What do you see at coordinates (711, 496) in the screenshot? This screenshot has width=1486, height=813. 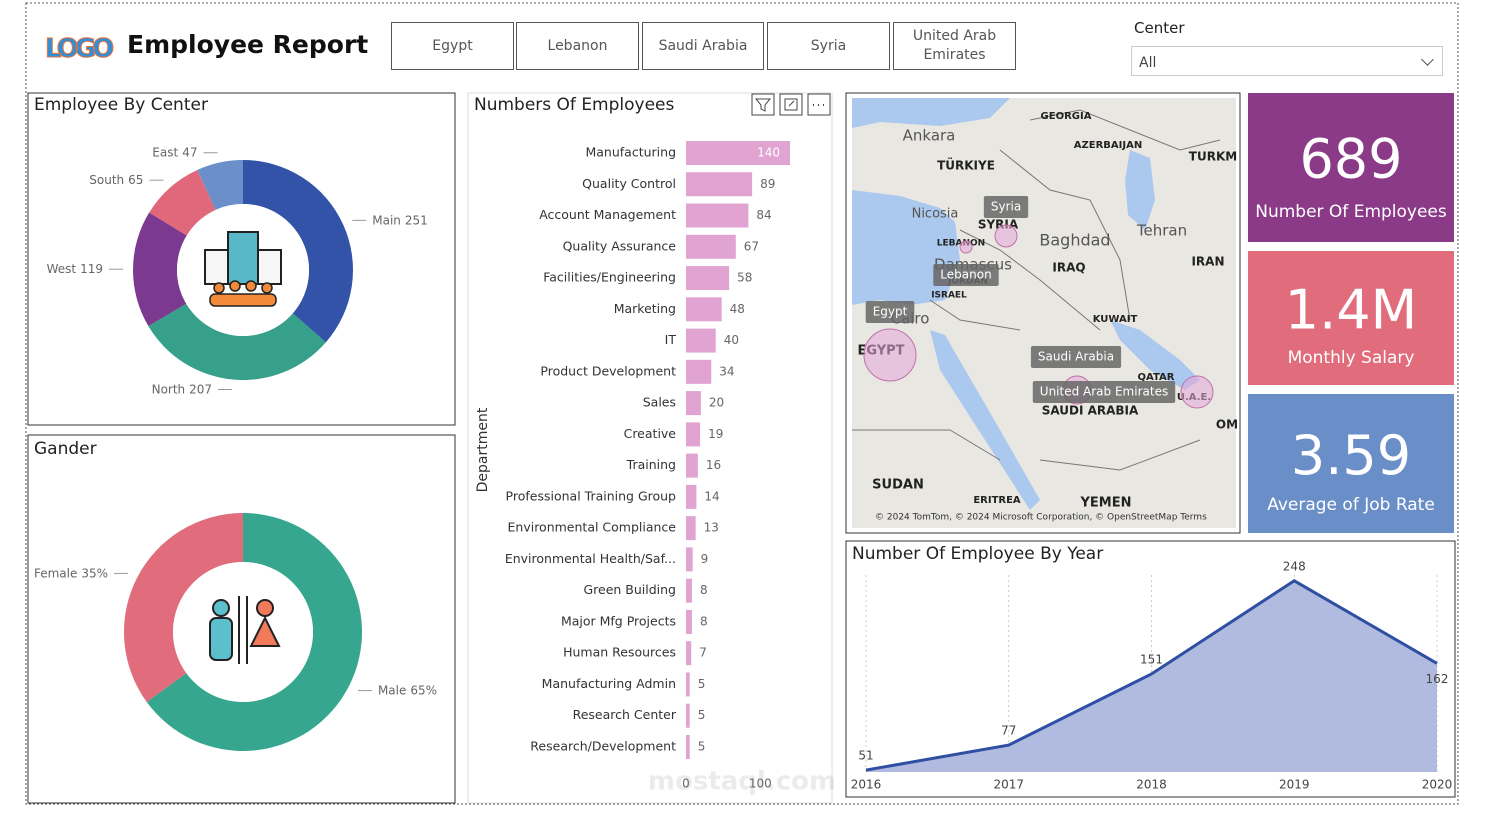 I see `data-label: 14` at bounding box center [711, 496].